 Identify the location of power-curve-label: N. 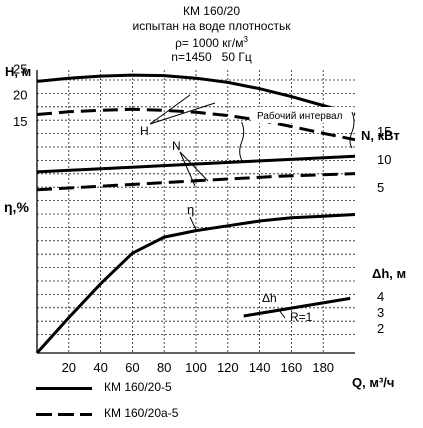
(176, 146).